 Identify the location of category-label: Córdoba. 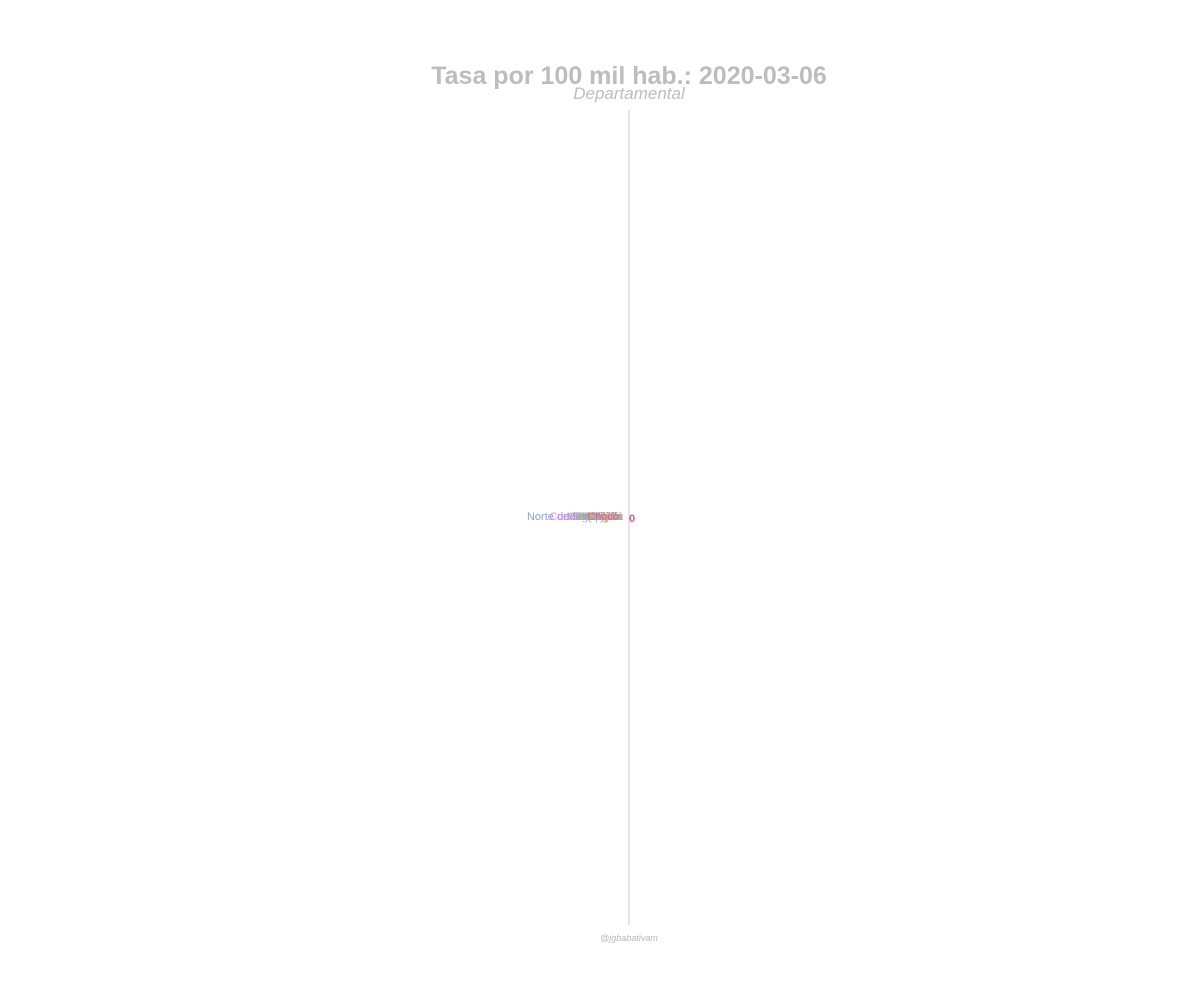
(602, 517).